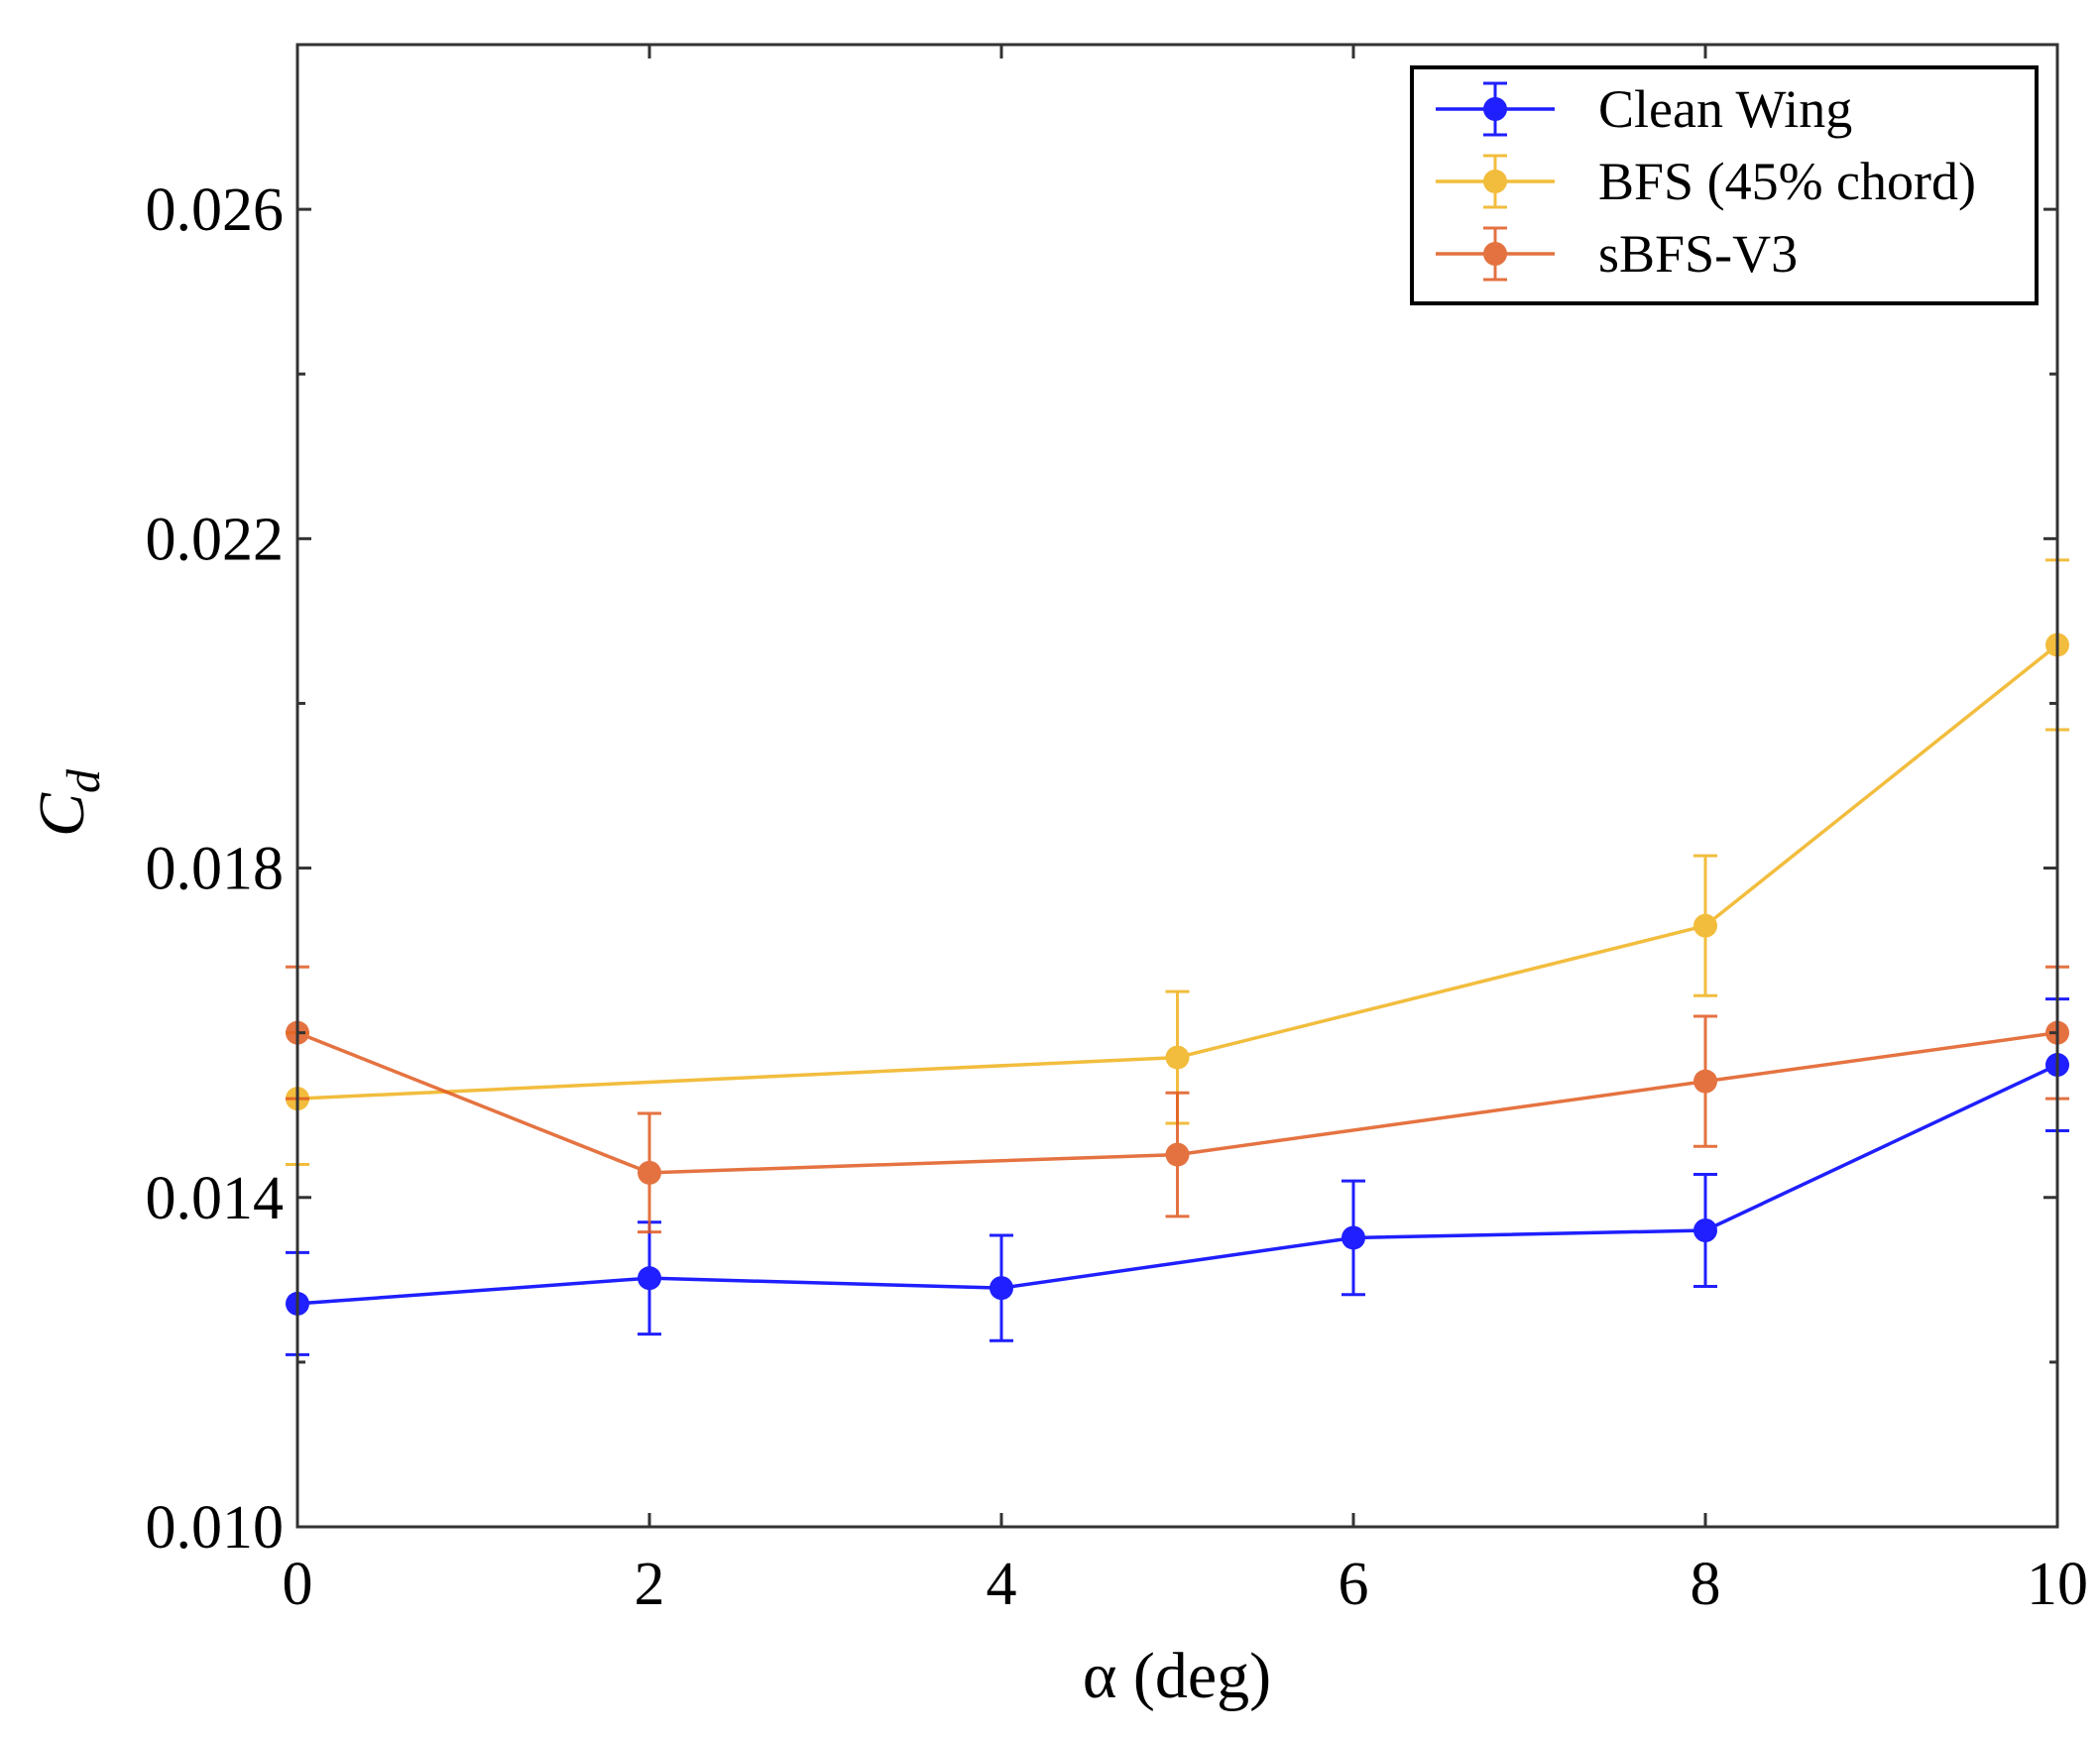 This screenshot has width=2100, height=1739. What do you see at coordinates (215, 1528) in the screenshot?
I see `y-tick-label: 0.010` at bounding box center [215, 1528].